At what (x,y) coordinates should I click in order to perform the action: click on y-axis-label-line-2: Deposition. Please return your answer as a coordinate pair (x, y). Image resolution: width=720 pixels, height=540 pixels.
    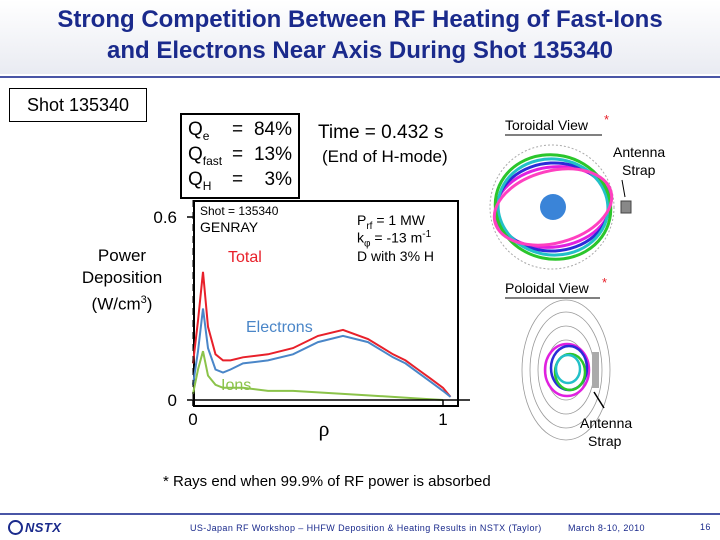
    Looking at the image, I should click on (122, 277).